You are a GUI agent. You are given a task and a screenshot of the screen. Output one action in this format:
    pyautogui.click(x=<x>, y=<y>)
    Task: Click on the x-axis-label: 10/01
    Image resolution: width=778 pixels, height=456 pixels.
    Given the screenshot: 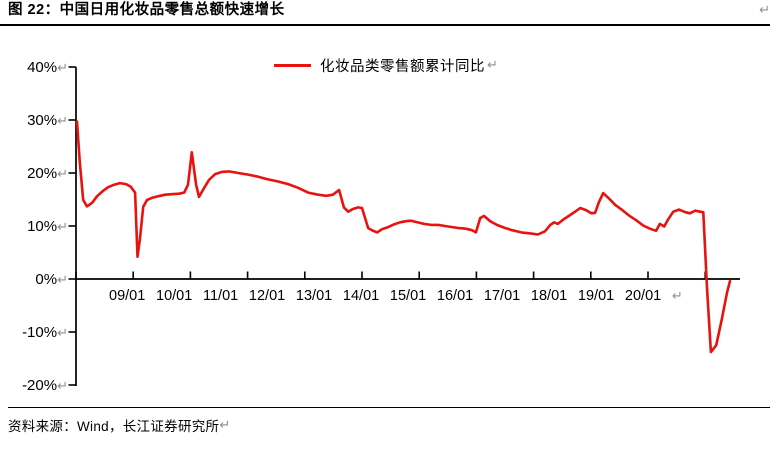 What is the action you would take?
    pyautogui.click(x=174, y=295)
    